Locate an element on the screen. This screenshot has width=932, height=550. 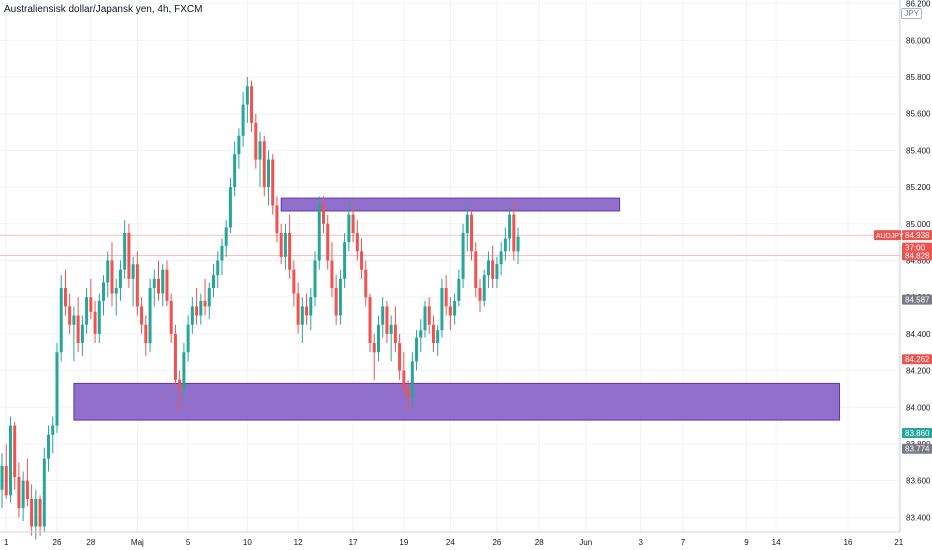
time-tick-label: 26 is located at coordinates (496, 542).